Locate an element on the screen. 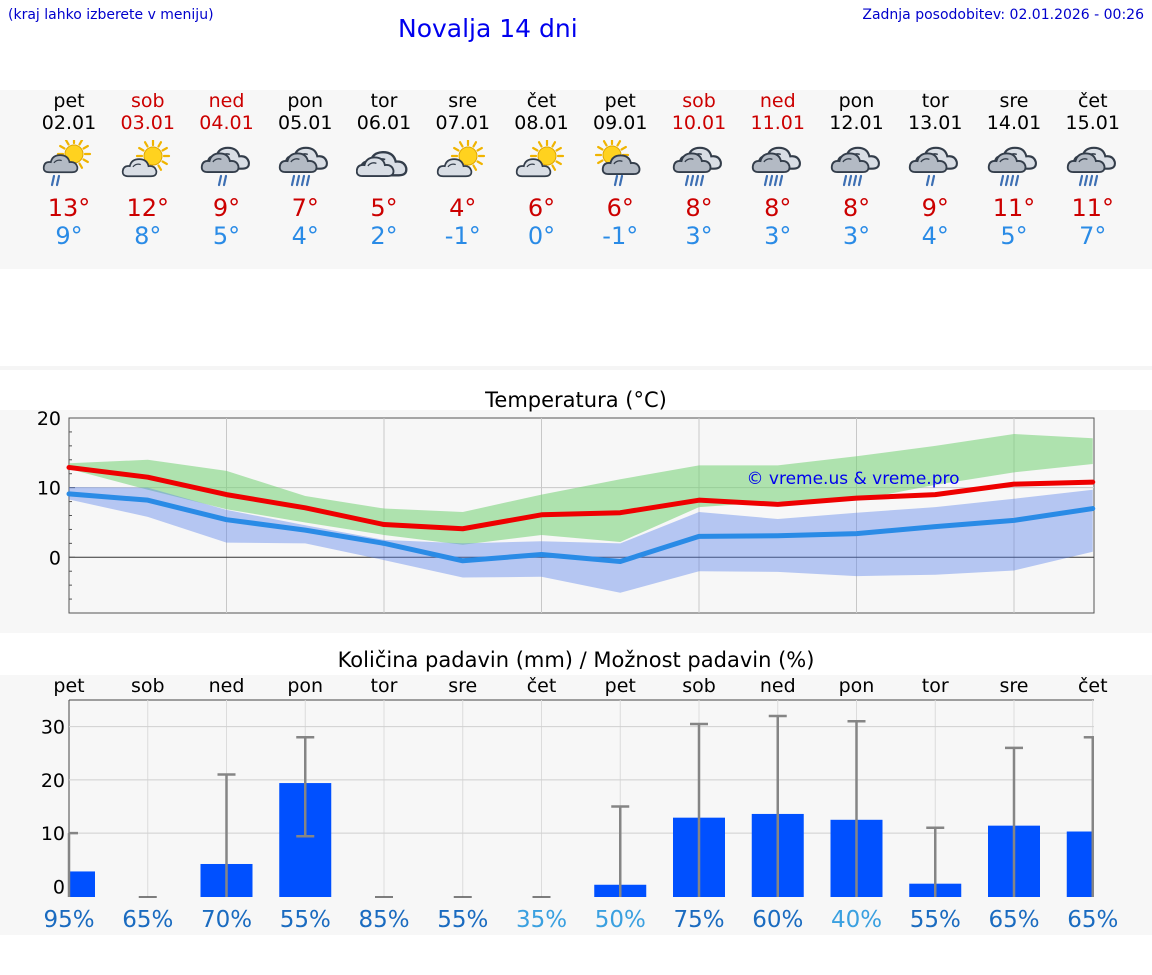 The height and width of the screenshot is (975, 1152). sun-cloud-light-rain-icon is located at coordinates (67, 163).